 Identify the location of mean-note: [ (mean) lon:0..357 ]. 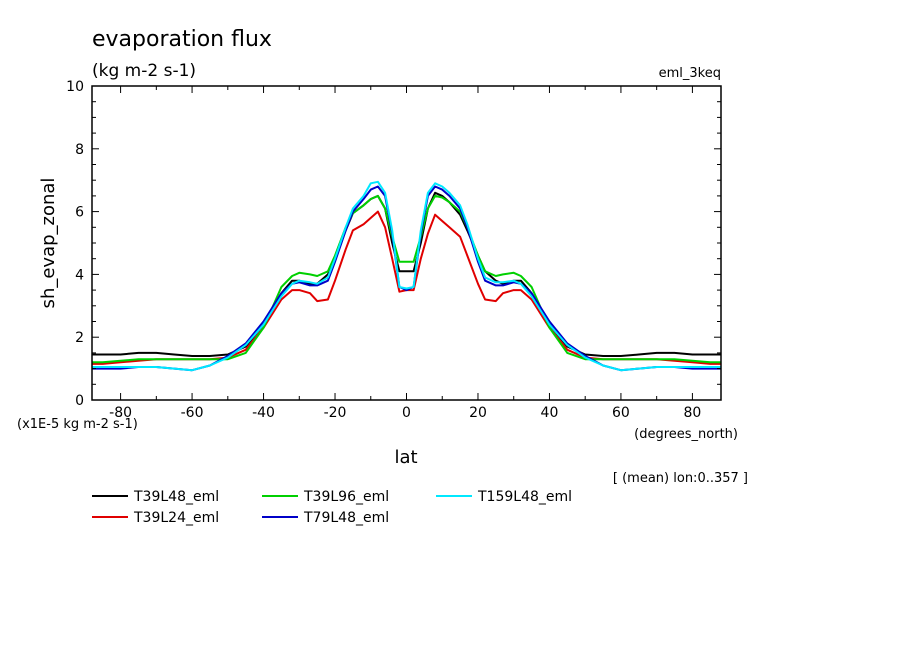
(680, 478).